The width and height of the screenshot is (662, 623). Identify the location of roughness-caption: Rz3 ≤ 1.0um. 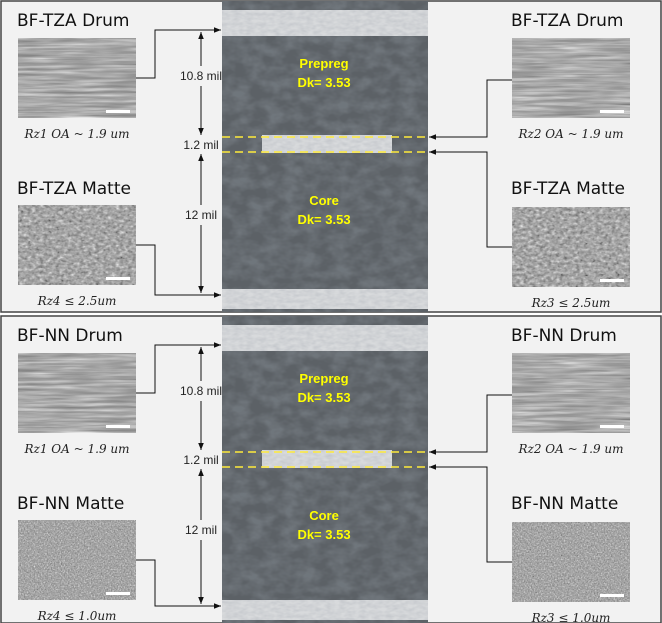
(571, 617).